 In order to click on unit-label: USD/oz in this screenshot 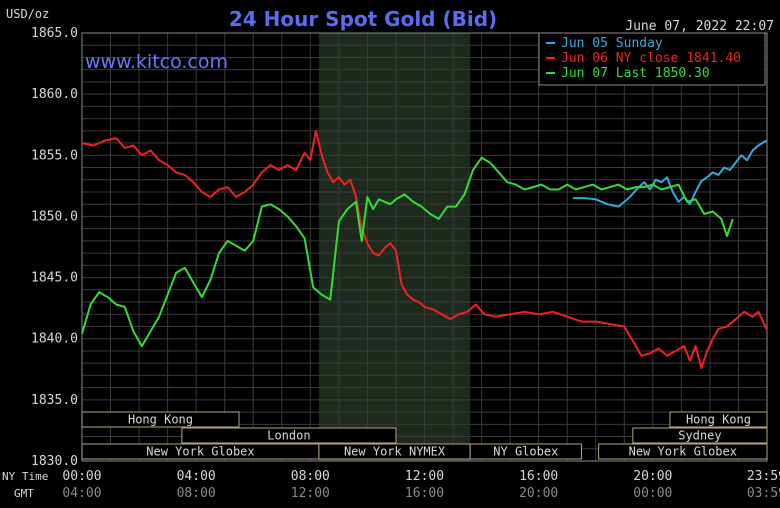, I will do `click(27, 14)`.